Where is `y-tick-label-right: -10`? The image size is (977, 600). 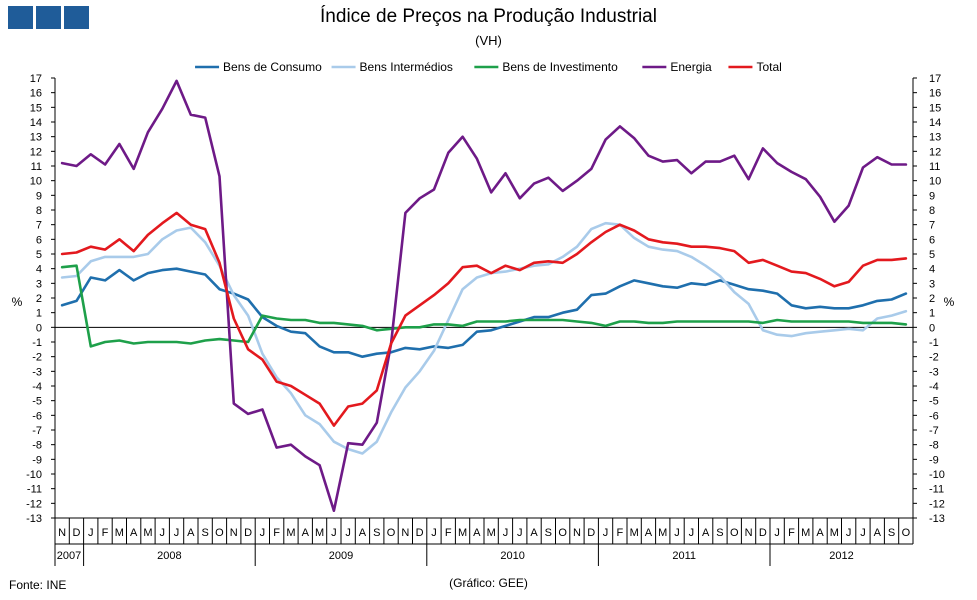
y-tick-label-right: -10 is located at coordinates (937, 475).